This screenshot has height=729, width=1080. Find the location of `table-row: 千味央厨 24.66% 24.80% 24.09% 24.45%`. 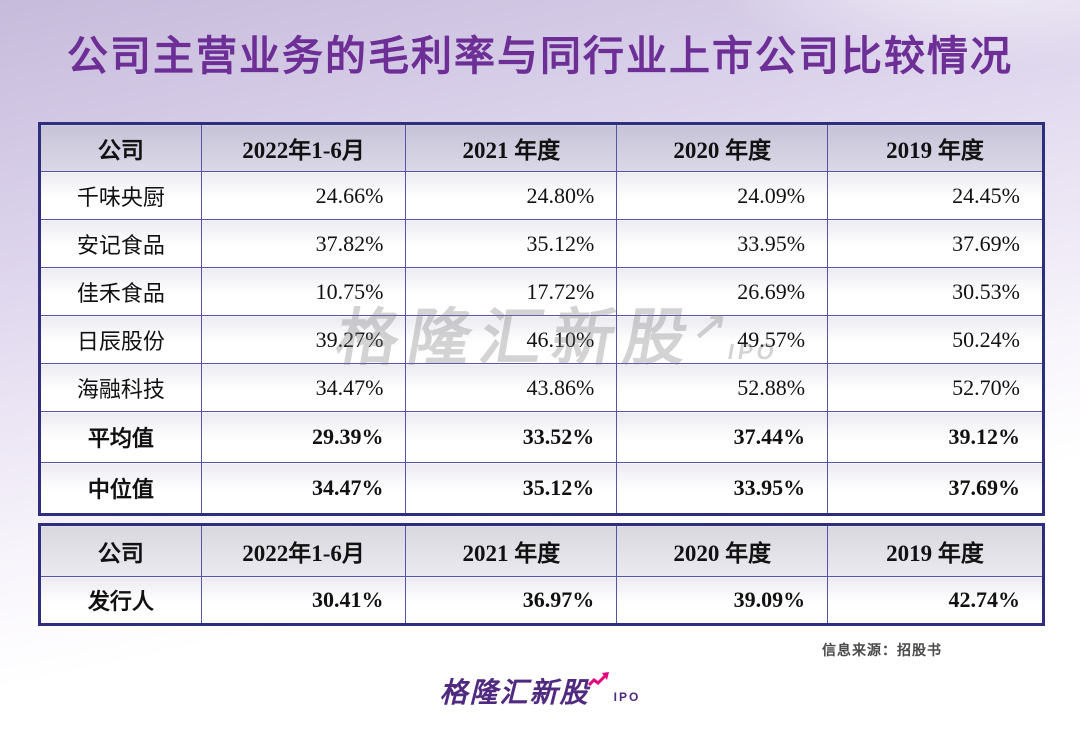

table-row: 千味央厨 24.66% 24.80% 24.09% 24.45% is located at coordinates (541, 195).